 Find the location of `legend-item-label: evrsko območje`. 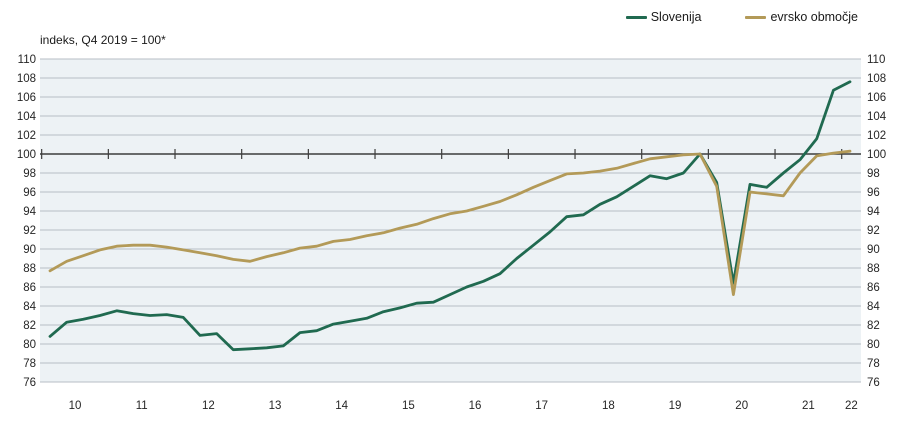

legend-item-label: evrsko območje is located at coordinates (814, 17).